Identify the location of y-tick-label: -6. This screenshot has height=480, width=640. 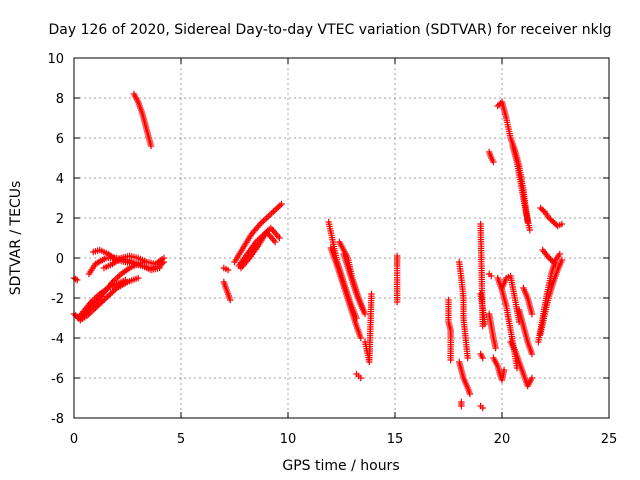
(57, 379).